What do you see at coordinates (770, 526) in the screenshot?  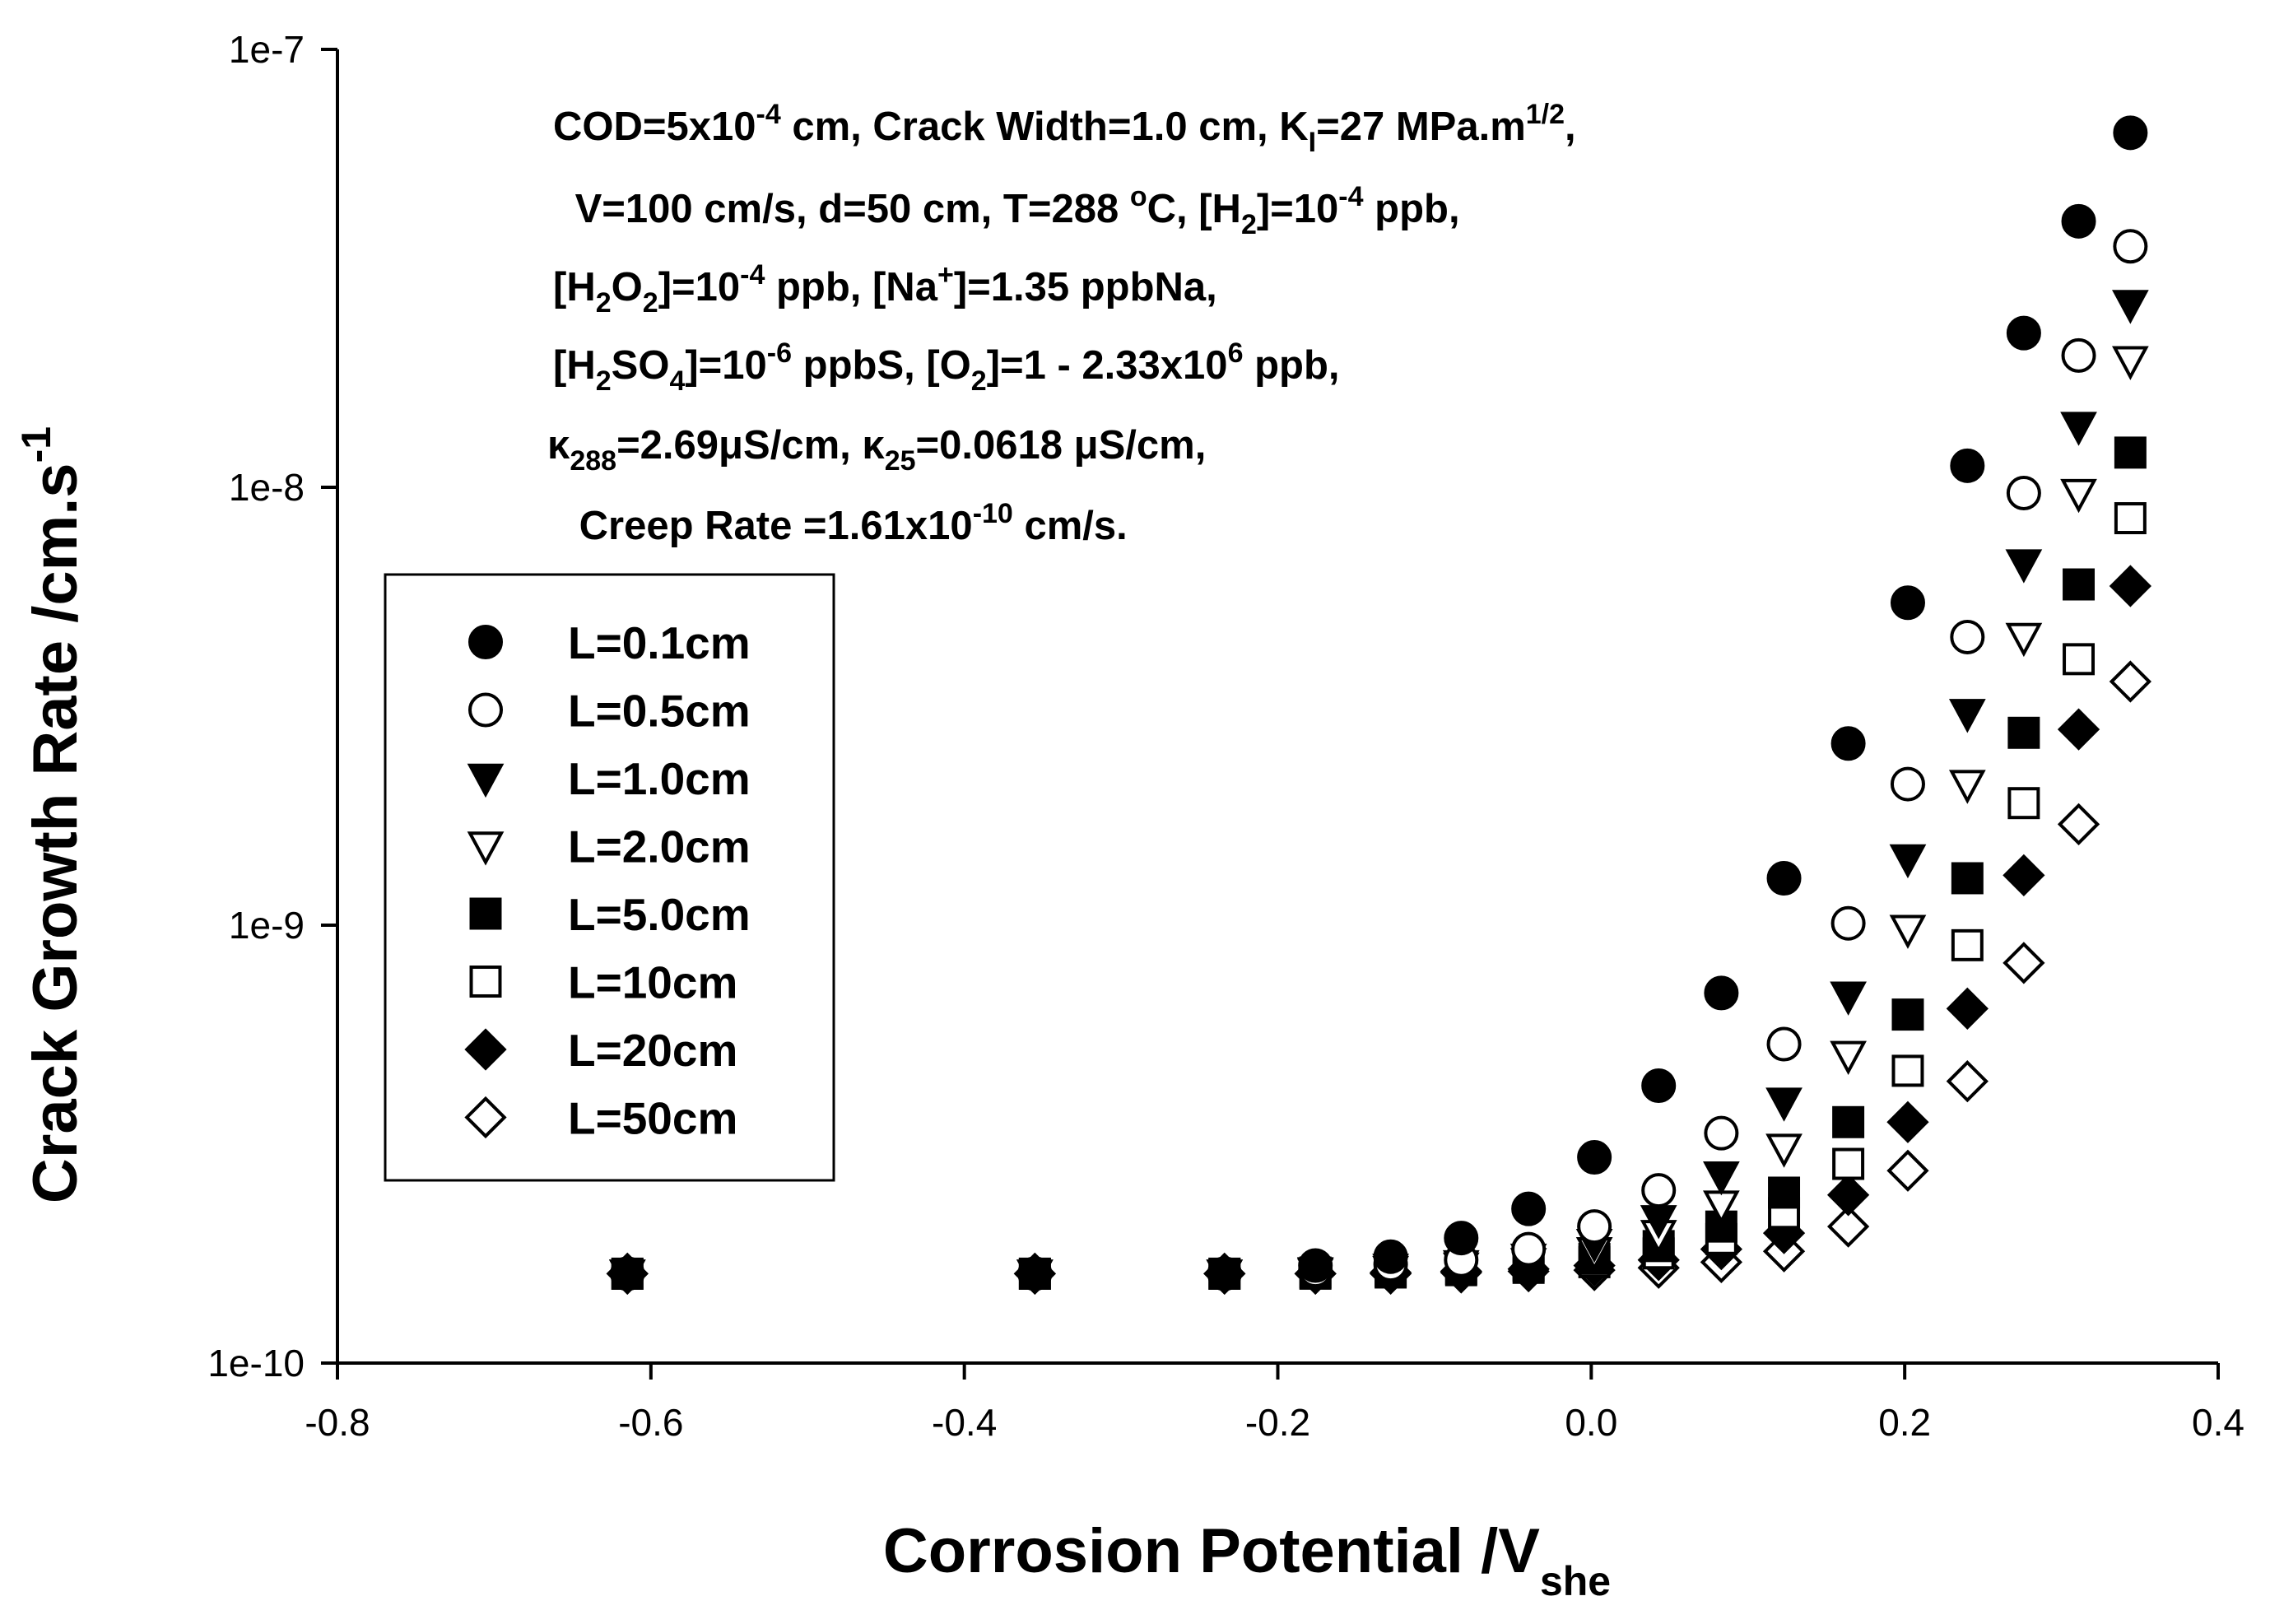 I see `annotation-segment: Creep Rate =1.61x10` at bounding box center [770, 526].